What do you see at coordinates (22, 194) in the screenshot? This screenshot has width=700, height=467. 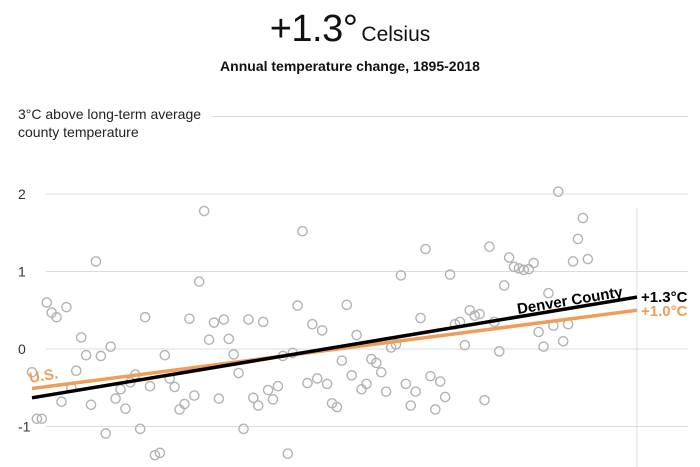 I see `y-tick-label: 2` at bounding box center [22, 194].